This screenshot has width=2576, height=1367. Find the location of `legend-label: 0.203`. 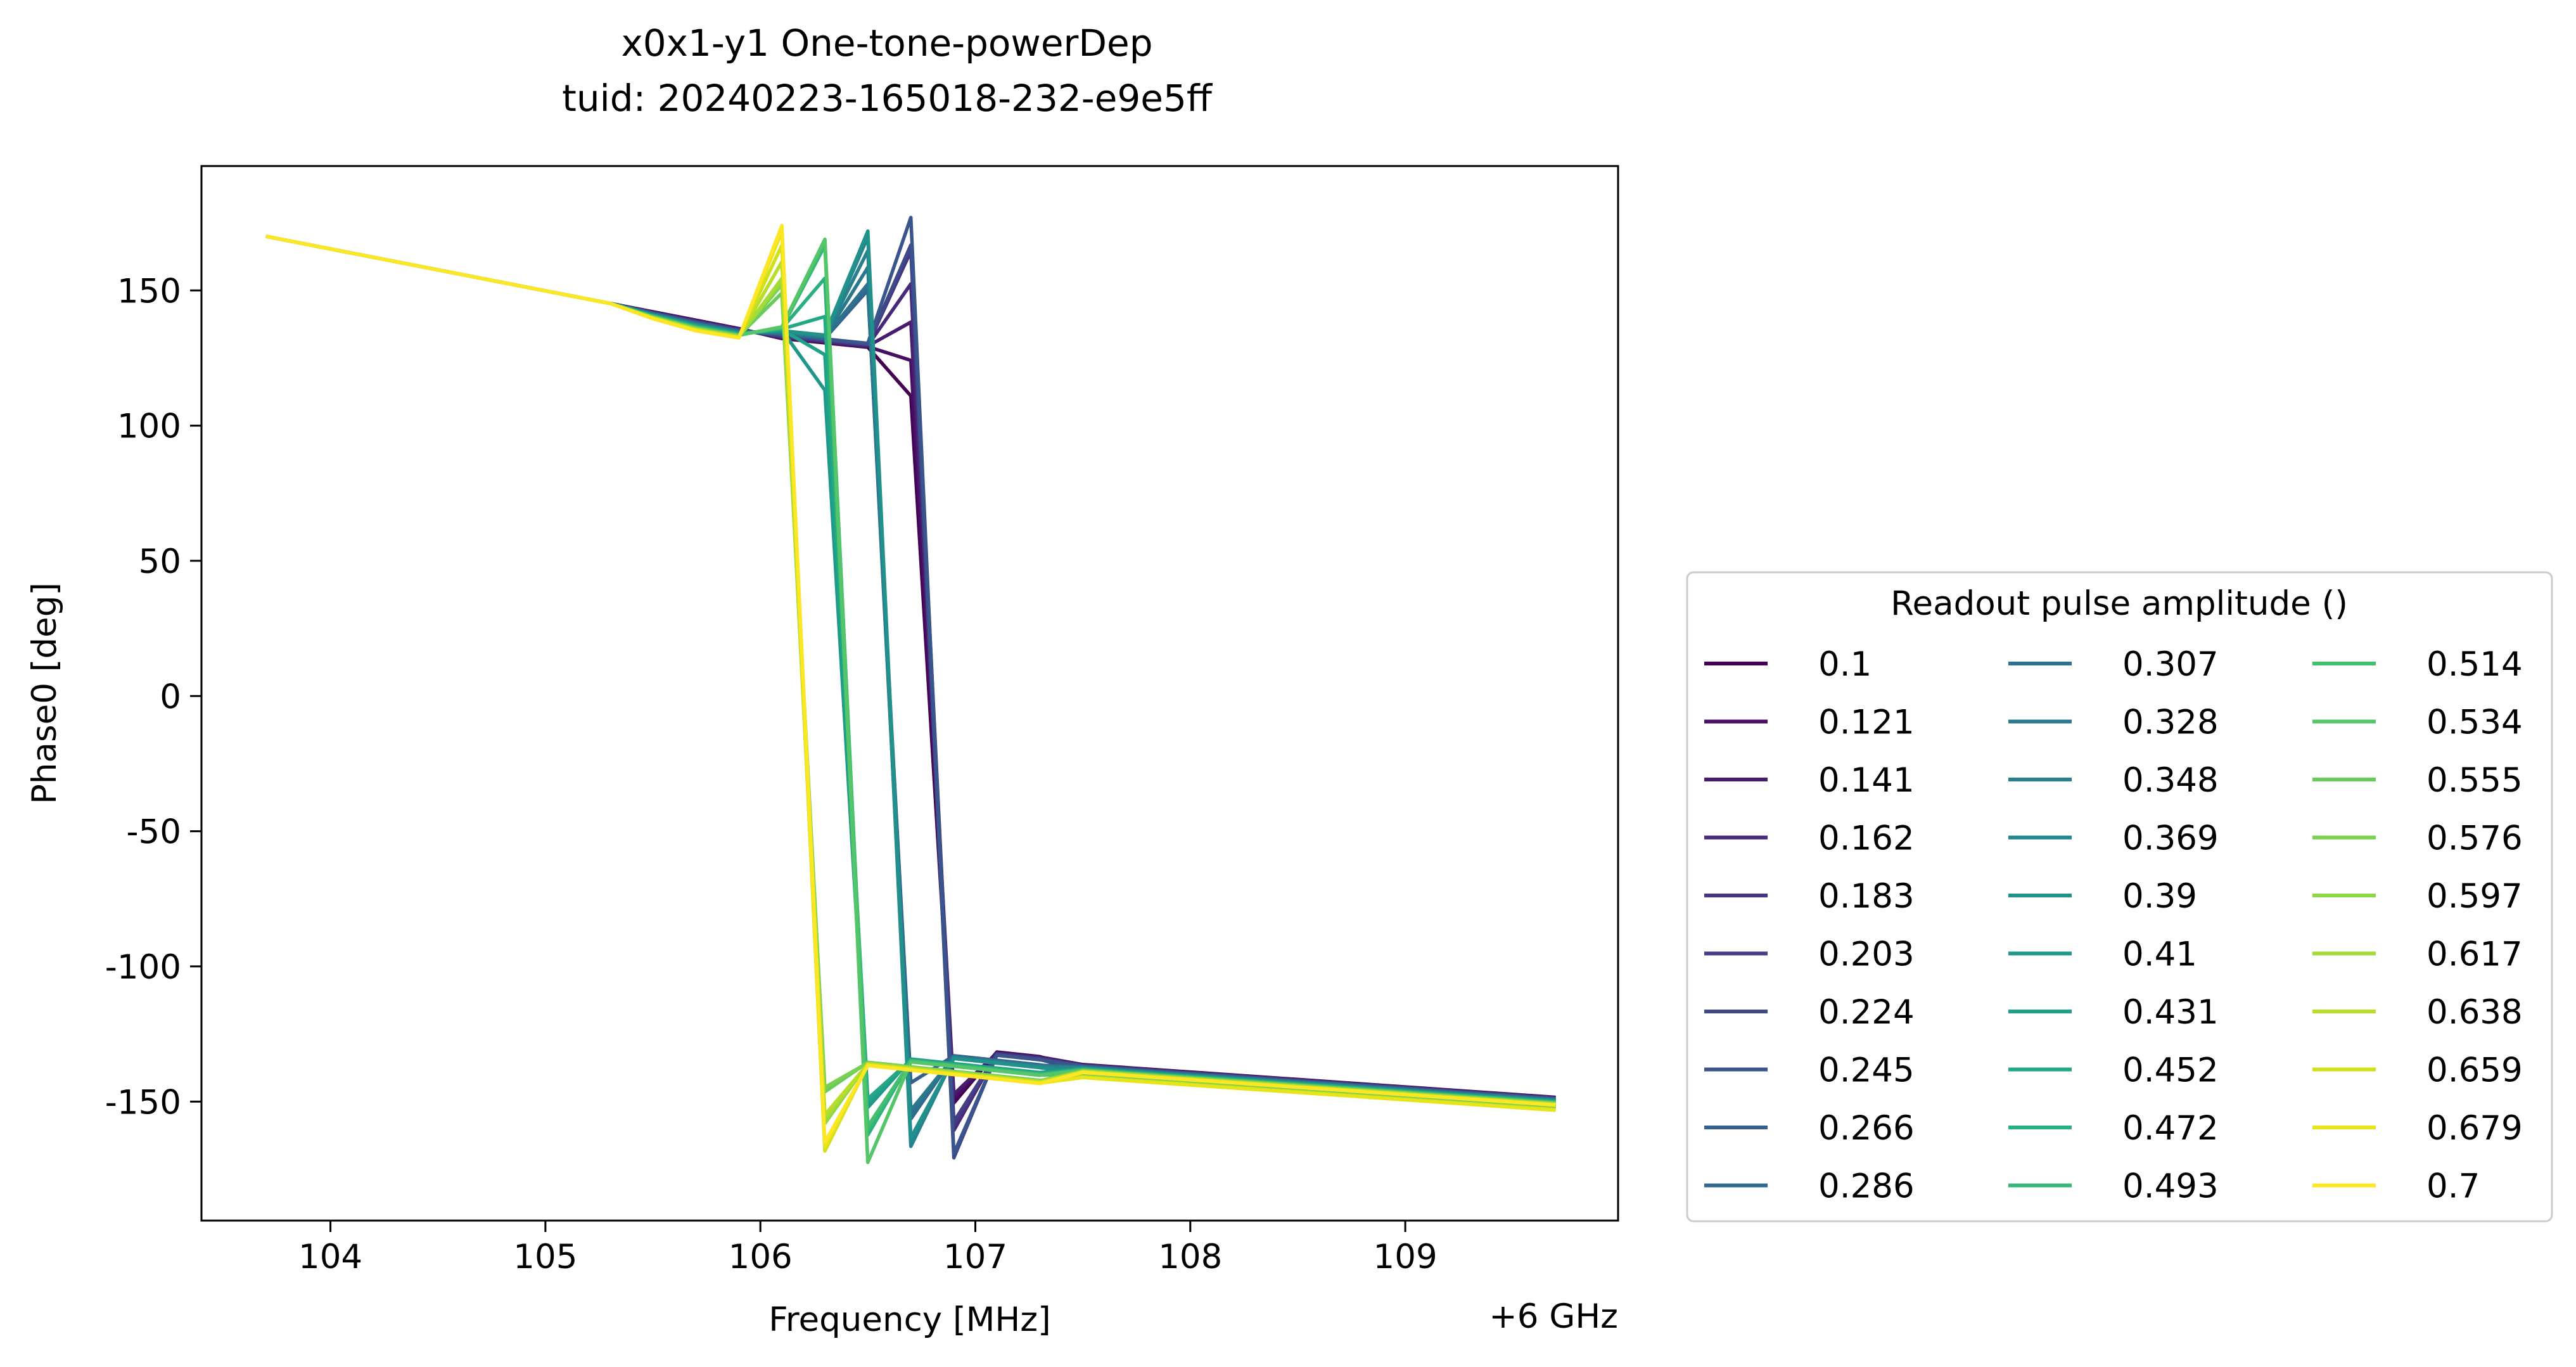

legend-label: 0.203 is located at coordinates (1866, 954).